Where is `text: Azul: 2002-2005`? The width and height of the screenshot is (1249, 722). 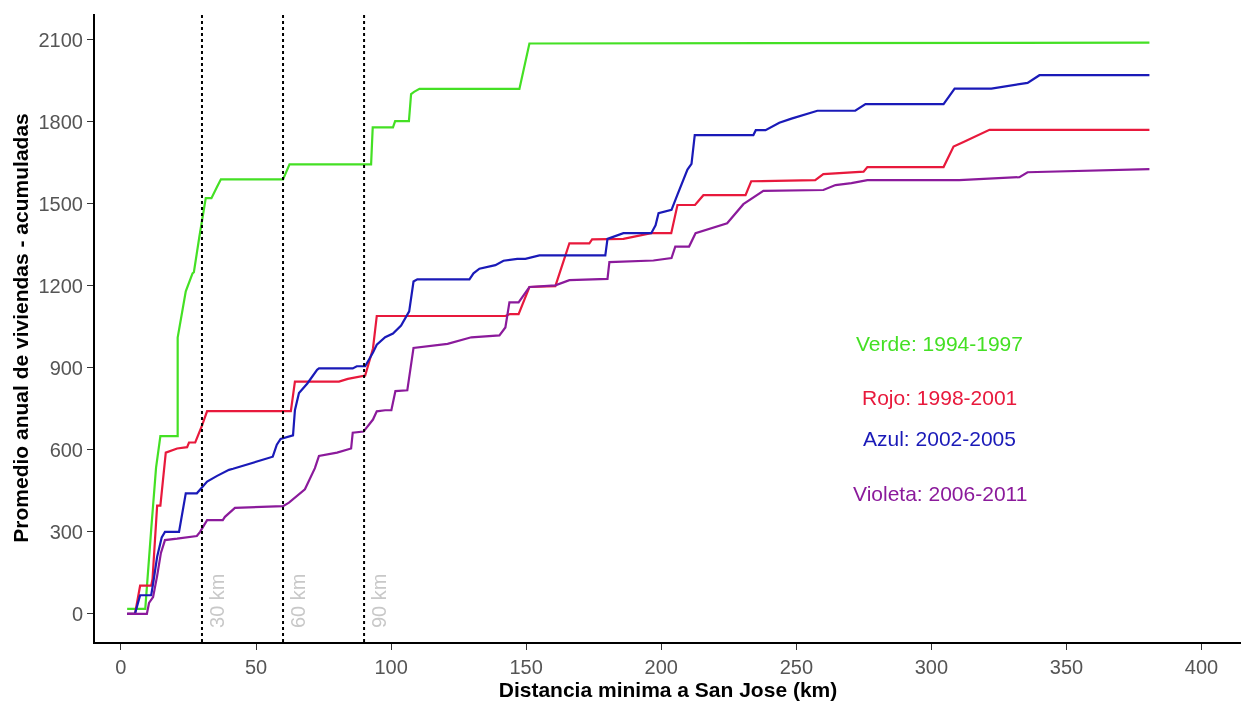 text: Azul: 2002-2005 is located at coordinates (939, 438).